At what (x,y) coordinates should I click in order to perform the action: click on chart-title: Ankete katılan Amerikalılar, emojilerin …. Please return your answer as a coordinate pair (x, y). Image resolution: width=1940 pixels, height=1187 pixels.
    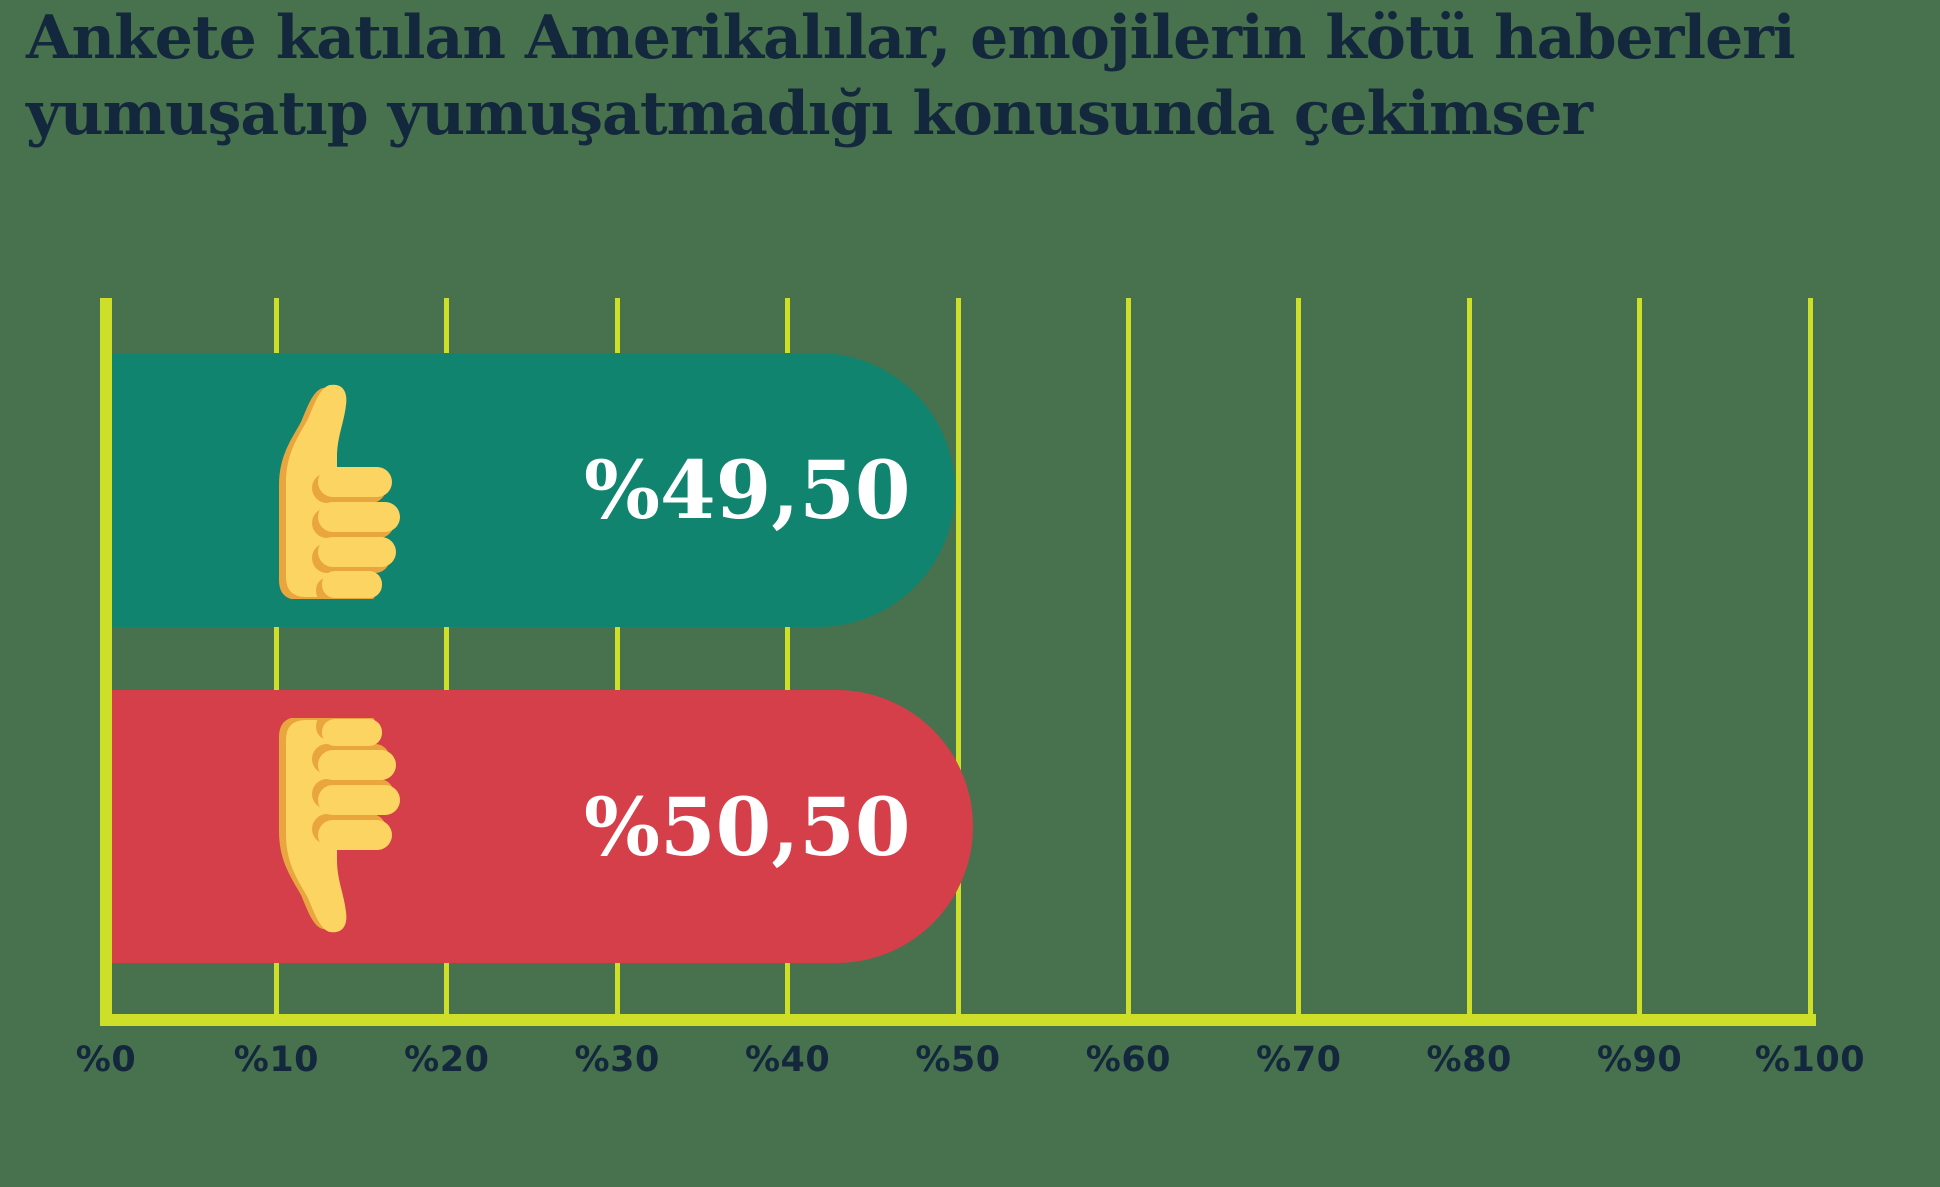
    Looking at the image, I should click on (976, 76).